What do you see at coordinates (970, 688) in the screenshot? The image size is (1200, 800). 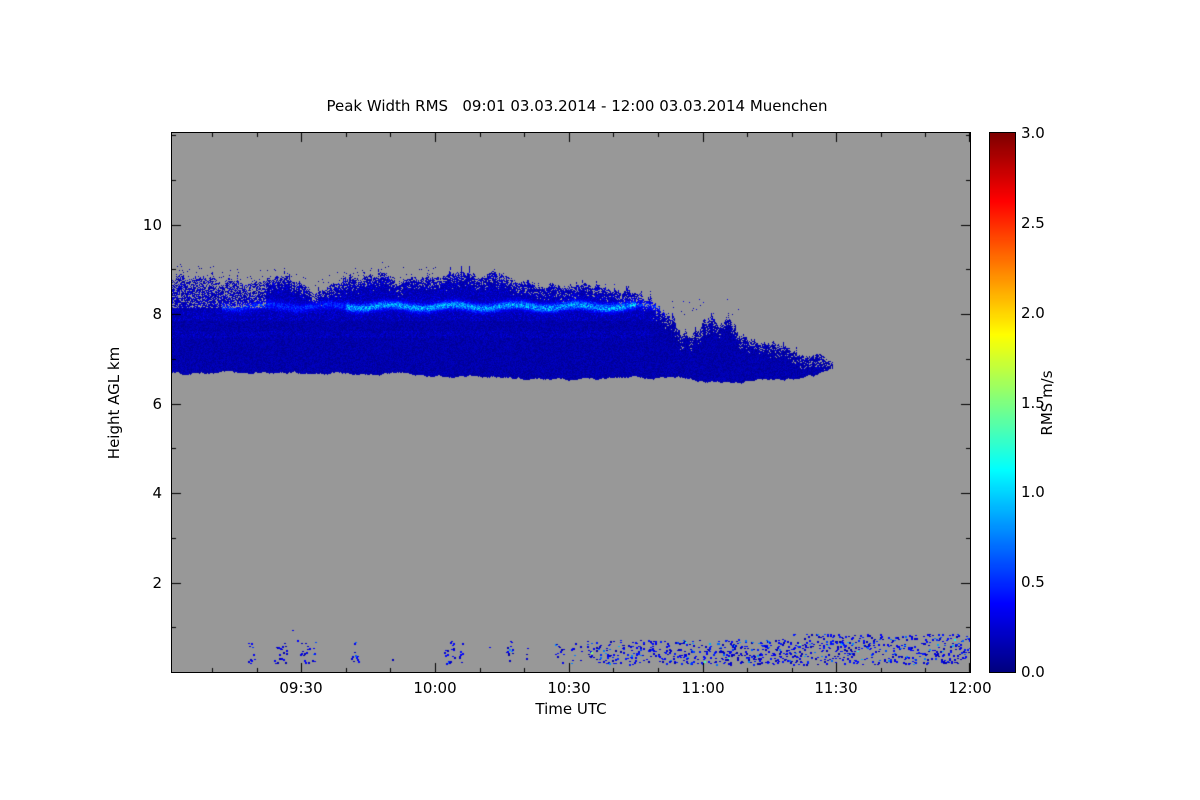 I see `x-tick-label-1200: 12:00` at bounding box center [970, 688].